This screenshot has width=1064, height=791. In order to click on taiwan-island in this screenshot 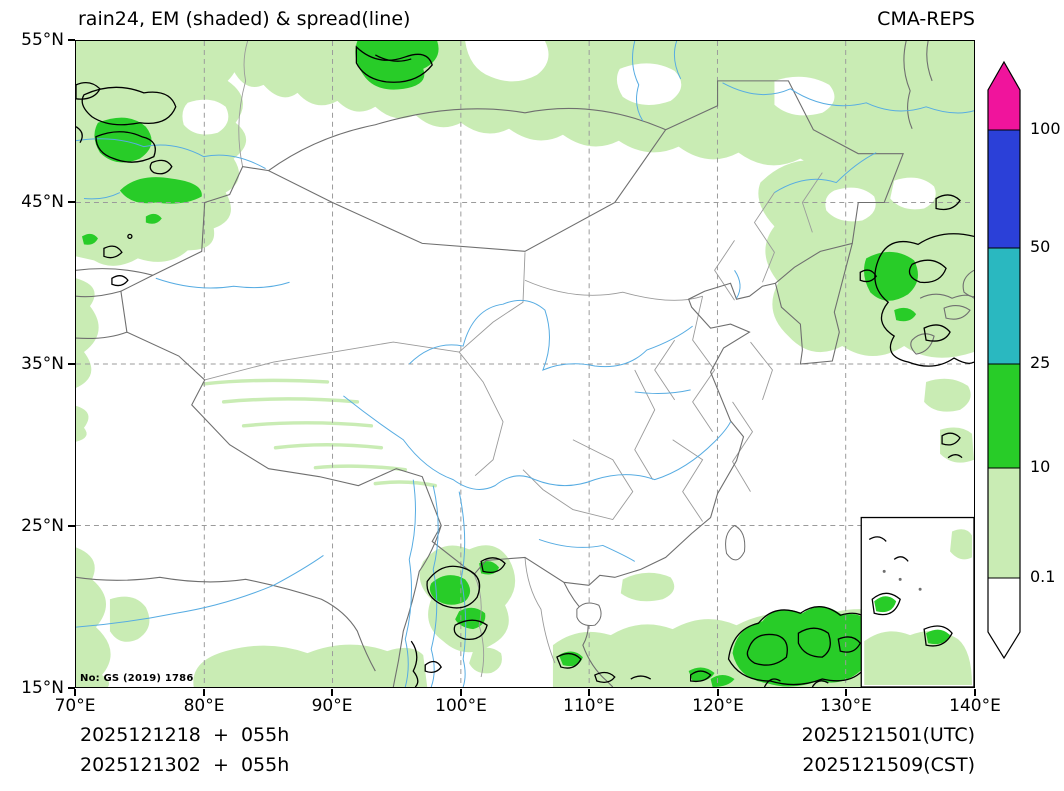, I will do `click(735, 542)`.